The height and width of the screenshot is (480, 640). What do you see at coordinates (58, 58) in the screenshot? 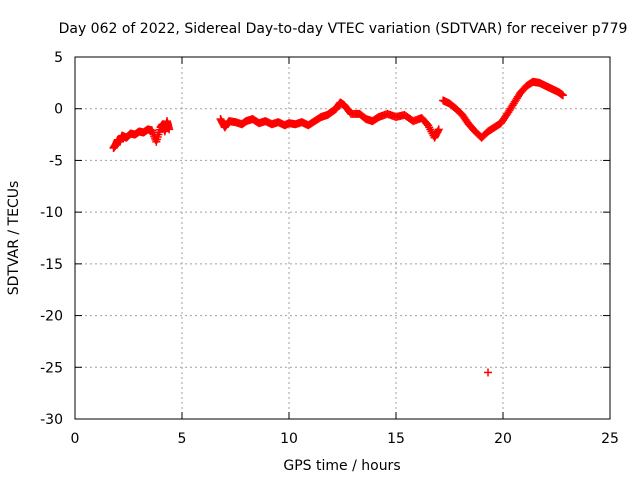
I see `y-tick-label: 5` at bounding box center [58, 58].